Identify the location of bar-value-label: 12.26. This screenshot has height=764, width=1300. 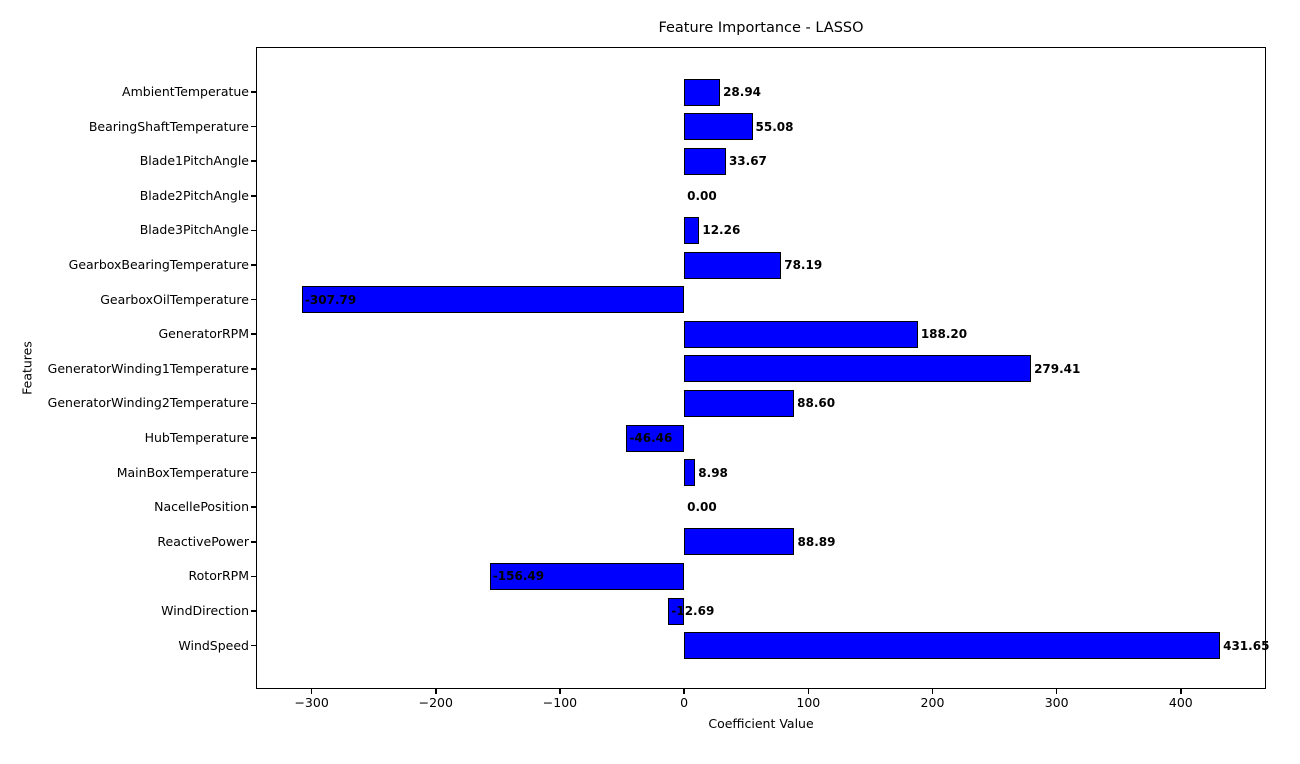
(721, 230).